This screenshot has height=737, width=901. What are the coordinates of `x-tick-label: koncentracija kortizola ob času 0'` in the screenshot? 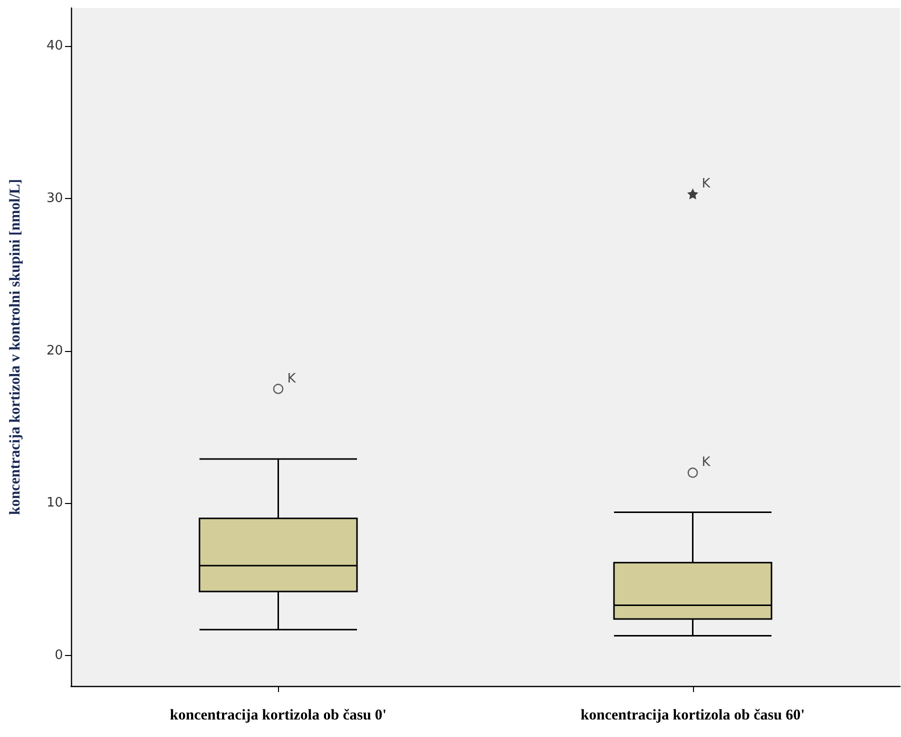 It's located at (278, 716).